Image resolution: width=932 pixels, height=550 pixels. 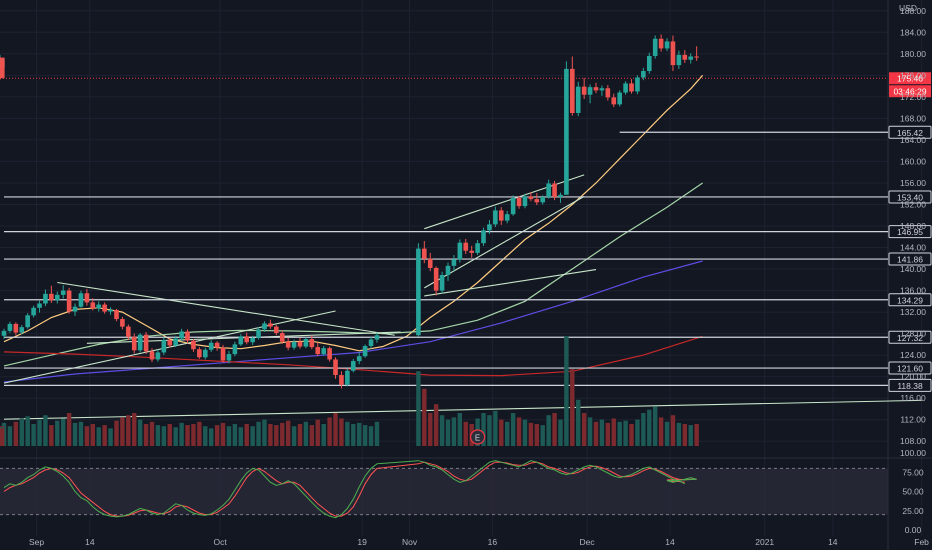 I want to click on last-price-tag, so click(x=910, y=78).